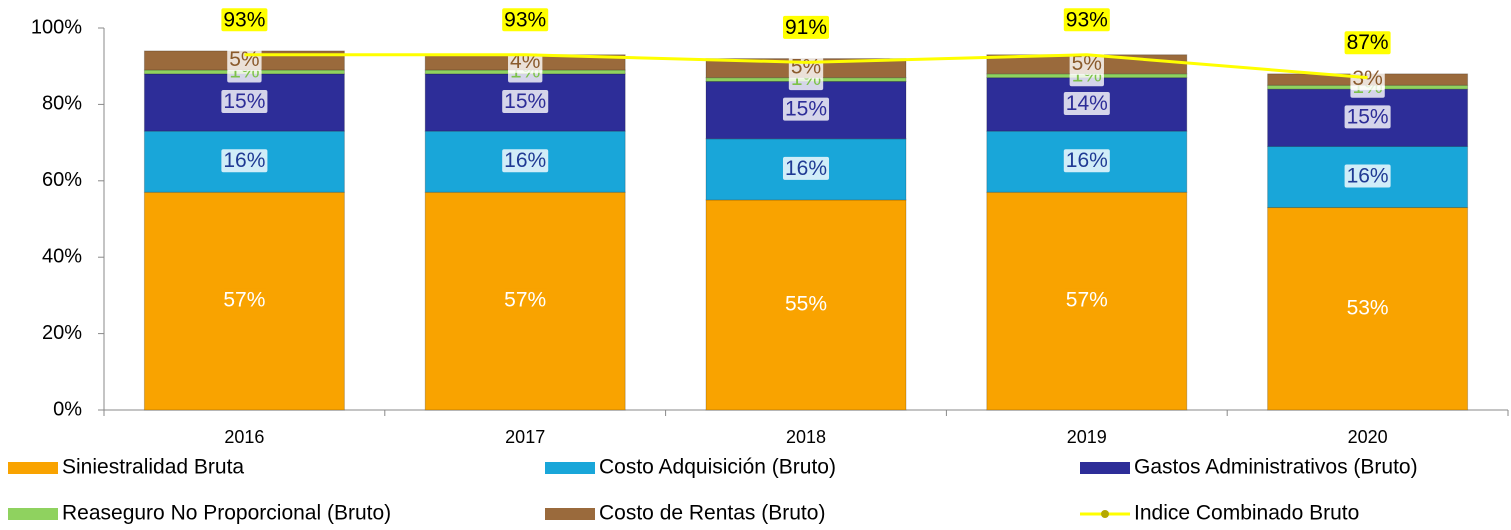 The width and height of the screenshot is (1511, 530). I want to click on legend-label: Siniestralidad Bruta, so click(153, 467).